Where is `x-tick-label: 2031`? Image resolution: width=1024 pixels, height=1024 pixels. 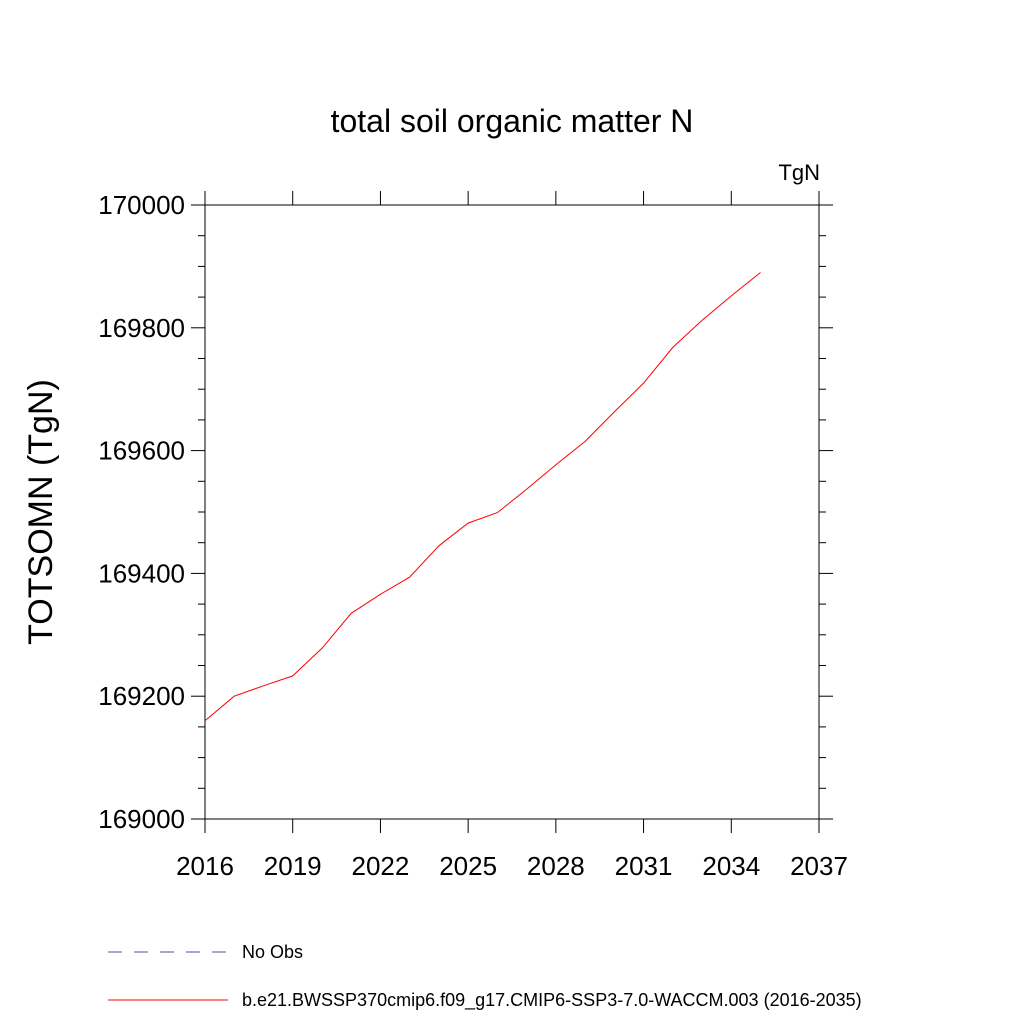 x-tick-label: 2031 is located at coordinates (644, 866).